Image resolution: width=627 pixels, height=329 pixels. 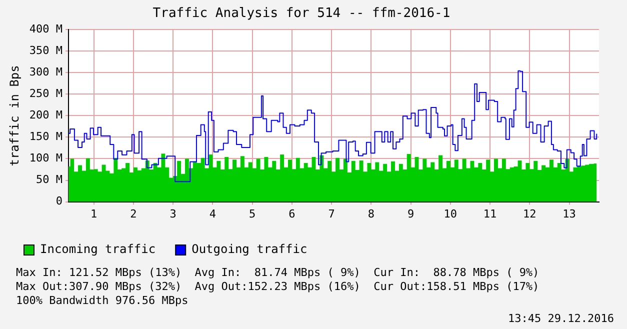 What do you see at coordinates (371, 213) in the screenshot?
I see `x-tick-label: 8` at bounding box center [371, 213].